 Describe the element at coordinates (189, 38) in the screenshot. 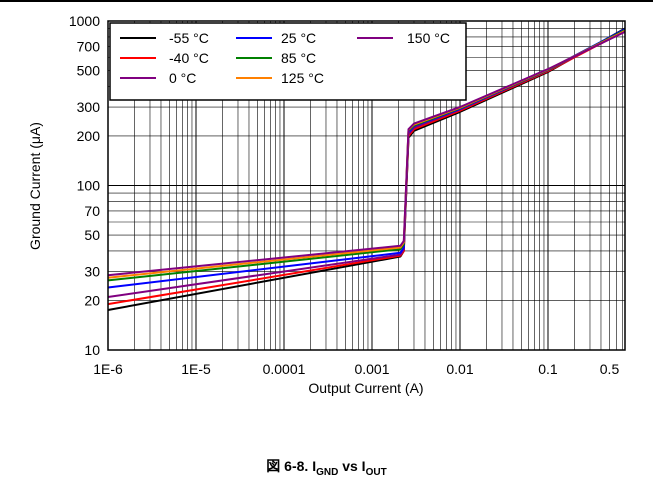

I see `legend-label: -55 °C` at that location.